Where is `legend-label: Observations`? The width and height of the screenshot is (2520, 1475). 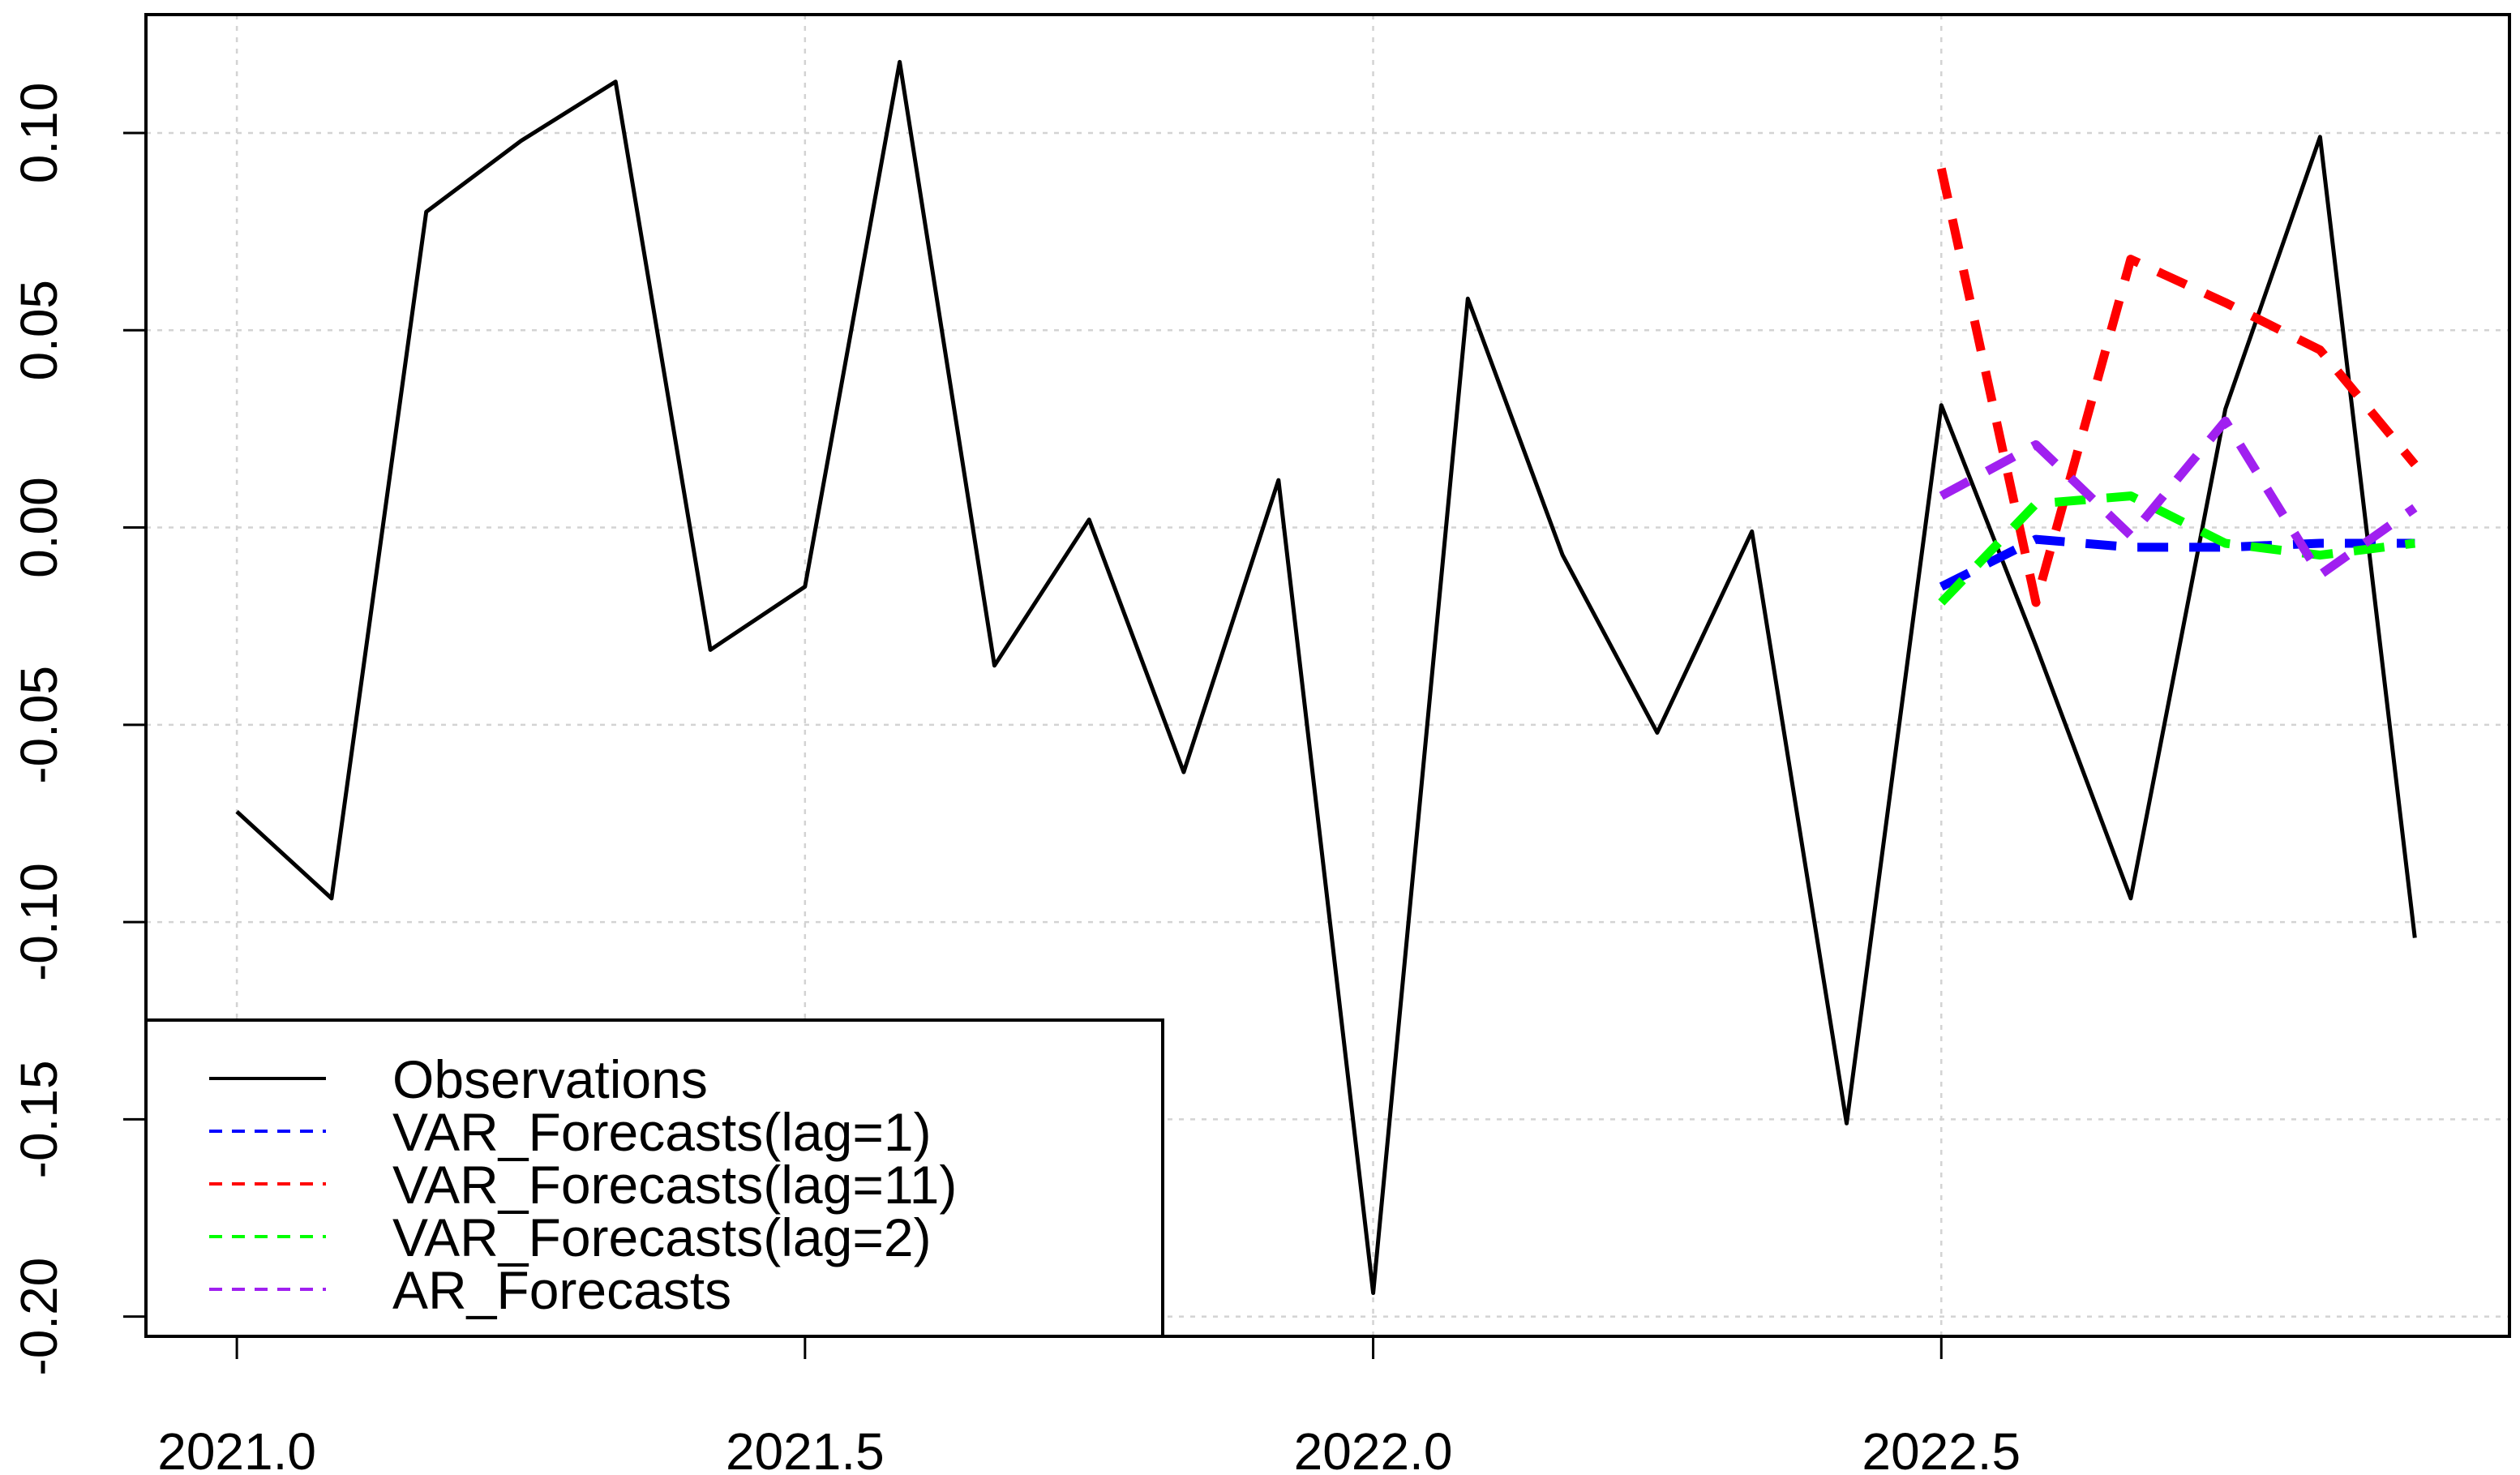 legend-label: Observations is located at coordinates (550, 1079).